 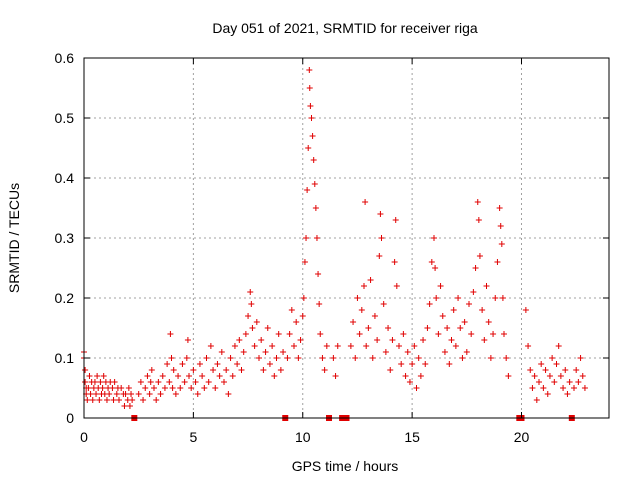 I want to click on x-tick-label: 15, so click(x=412, y=437).